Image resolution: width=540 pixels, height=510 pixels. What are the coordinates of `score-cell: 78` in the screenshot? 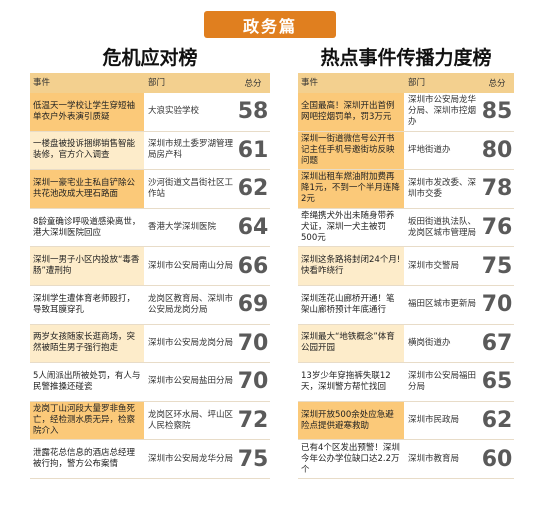 It's located at (497, 189).